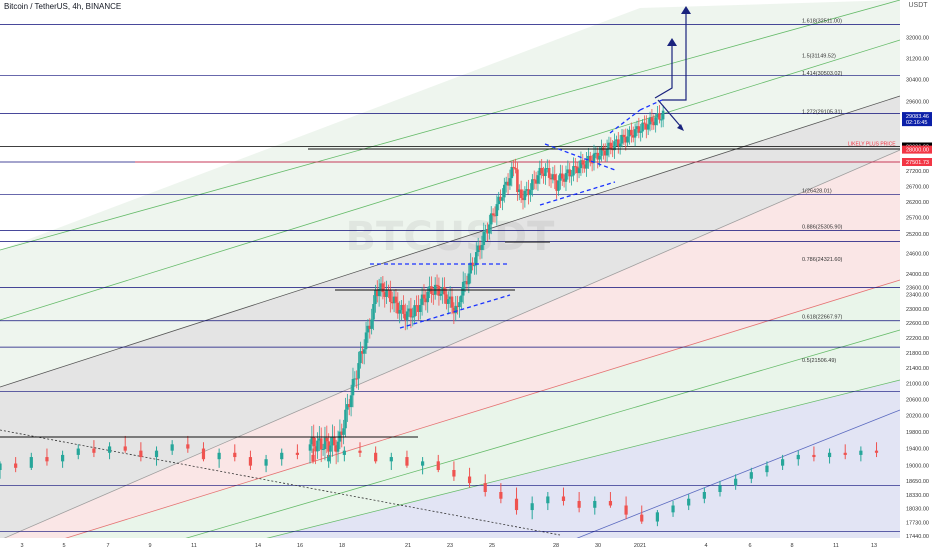 Image resolution: width=932 pixels, height=550 pixels. I want to click on arrow-up-second, so click(663, 69).